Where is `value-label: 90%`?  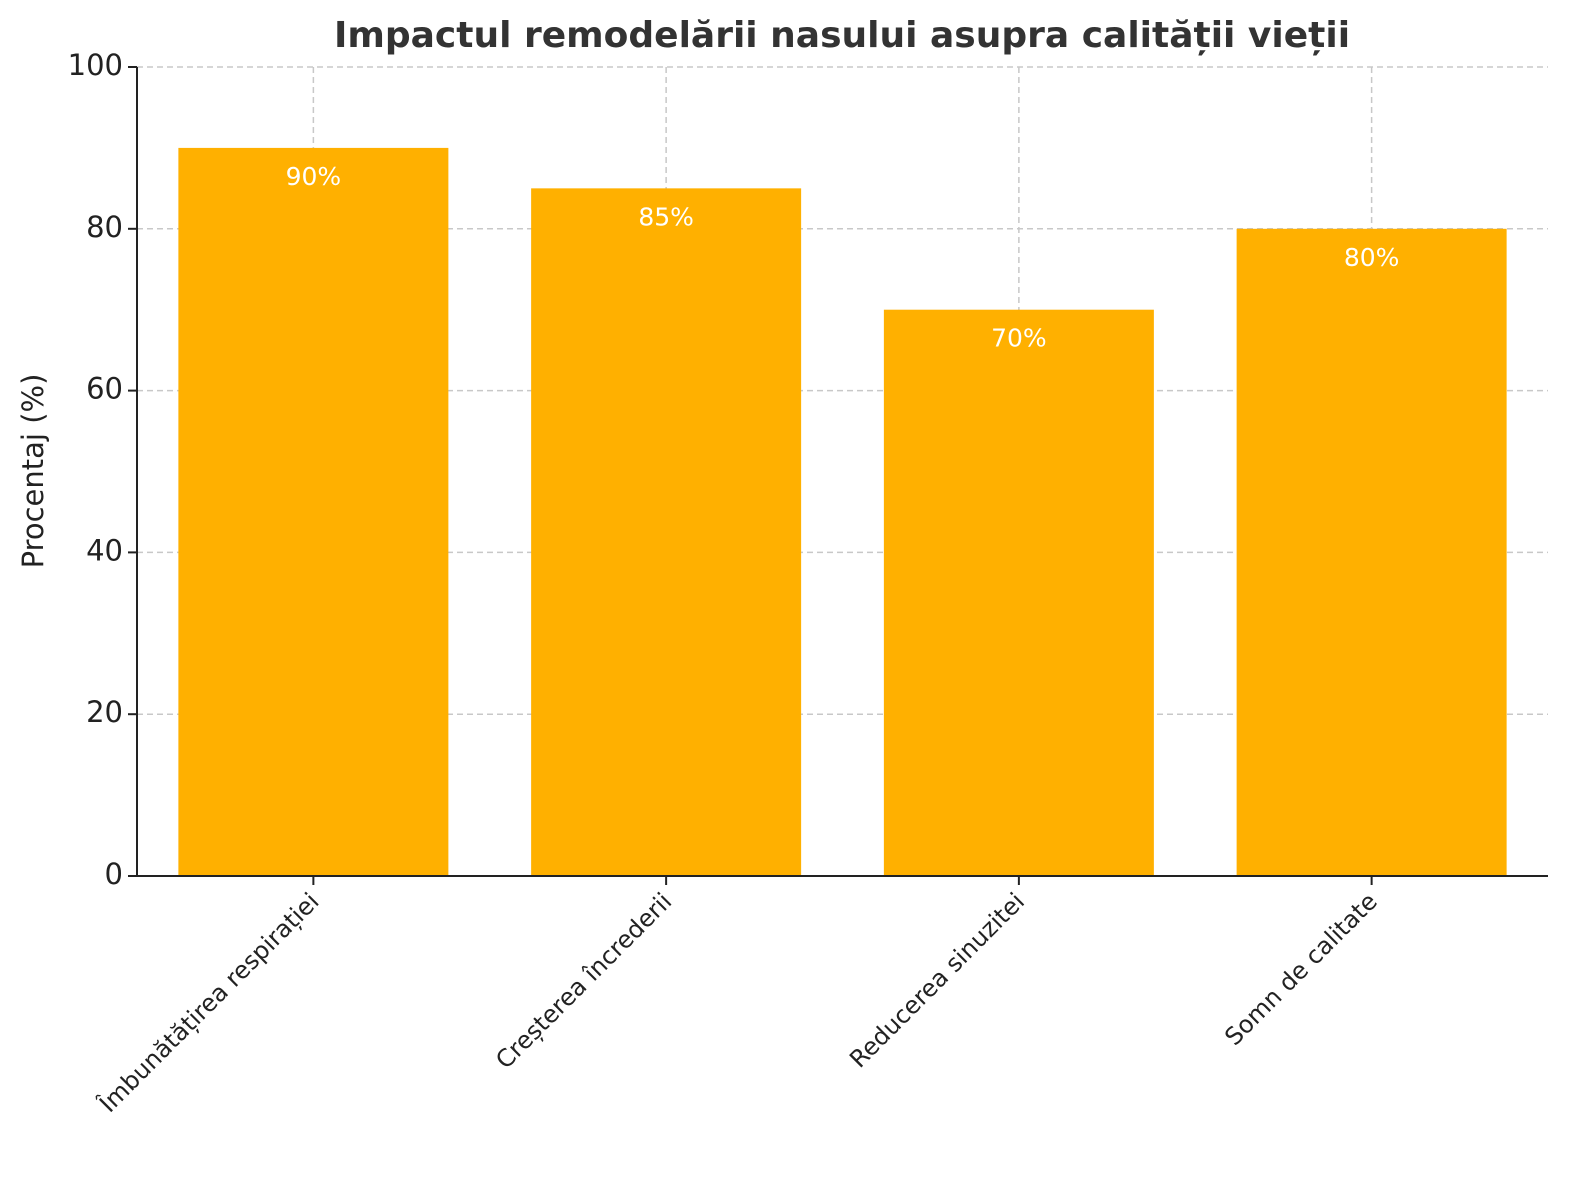 value-label: 90% is located at coordinates (314, 176).